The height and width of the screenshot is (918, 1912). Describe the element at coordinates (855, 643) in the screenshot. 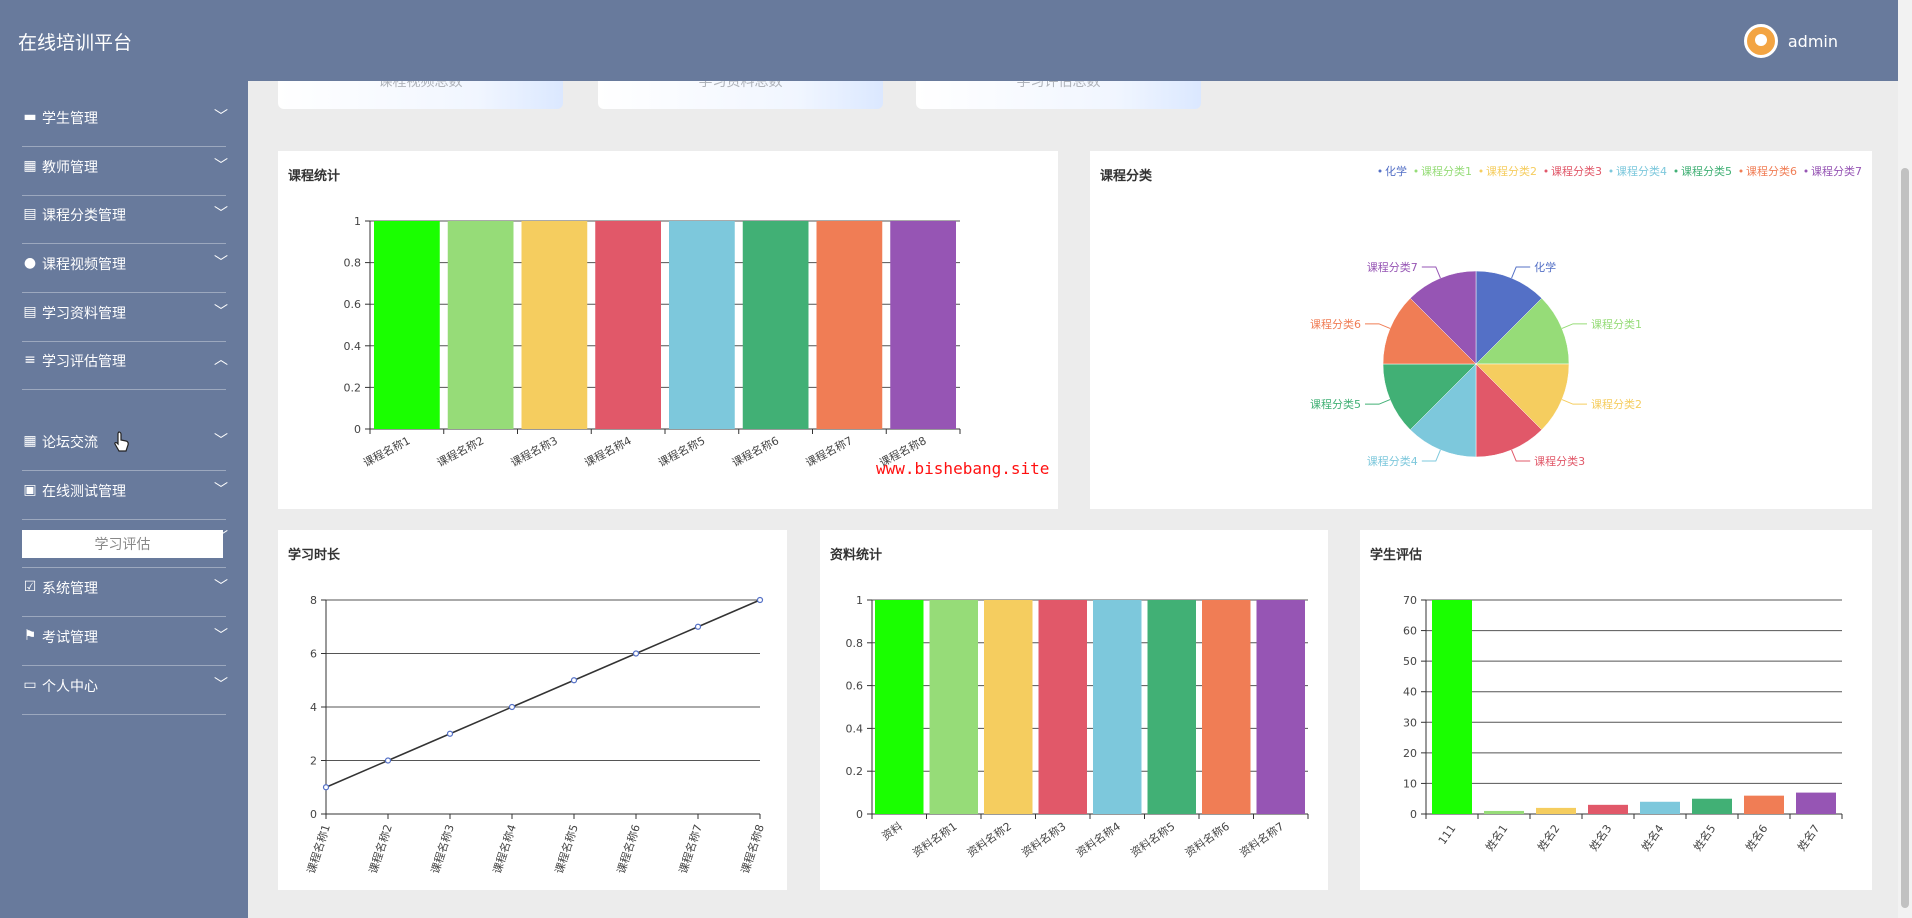

I see `y-tick-label: 0.8` at that location.